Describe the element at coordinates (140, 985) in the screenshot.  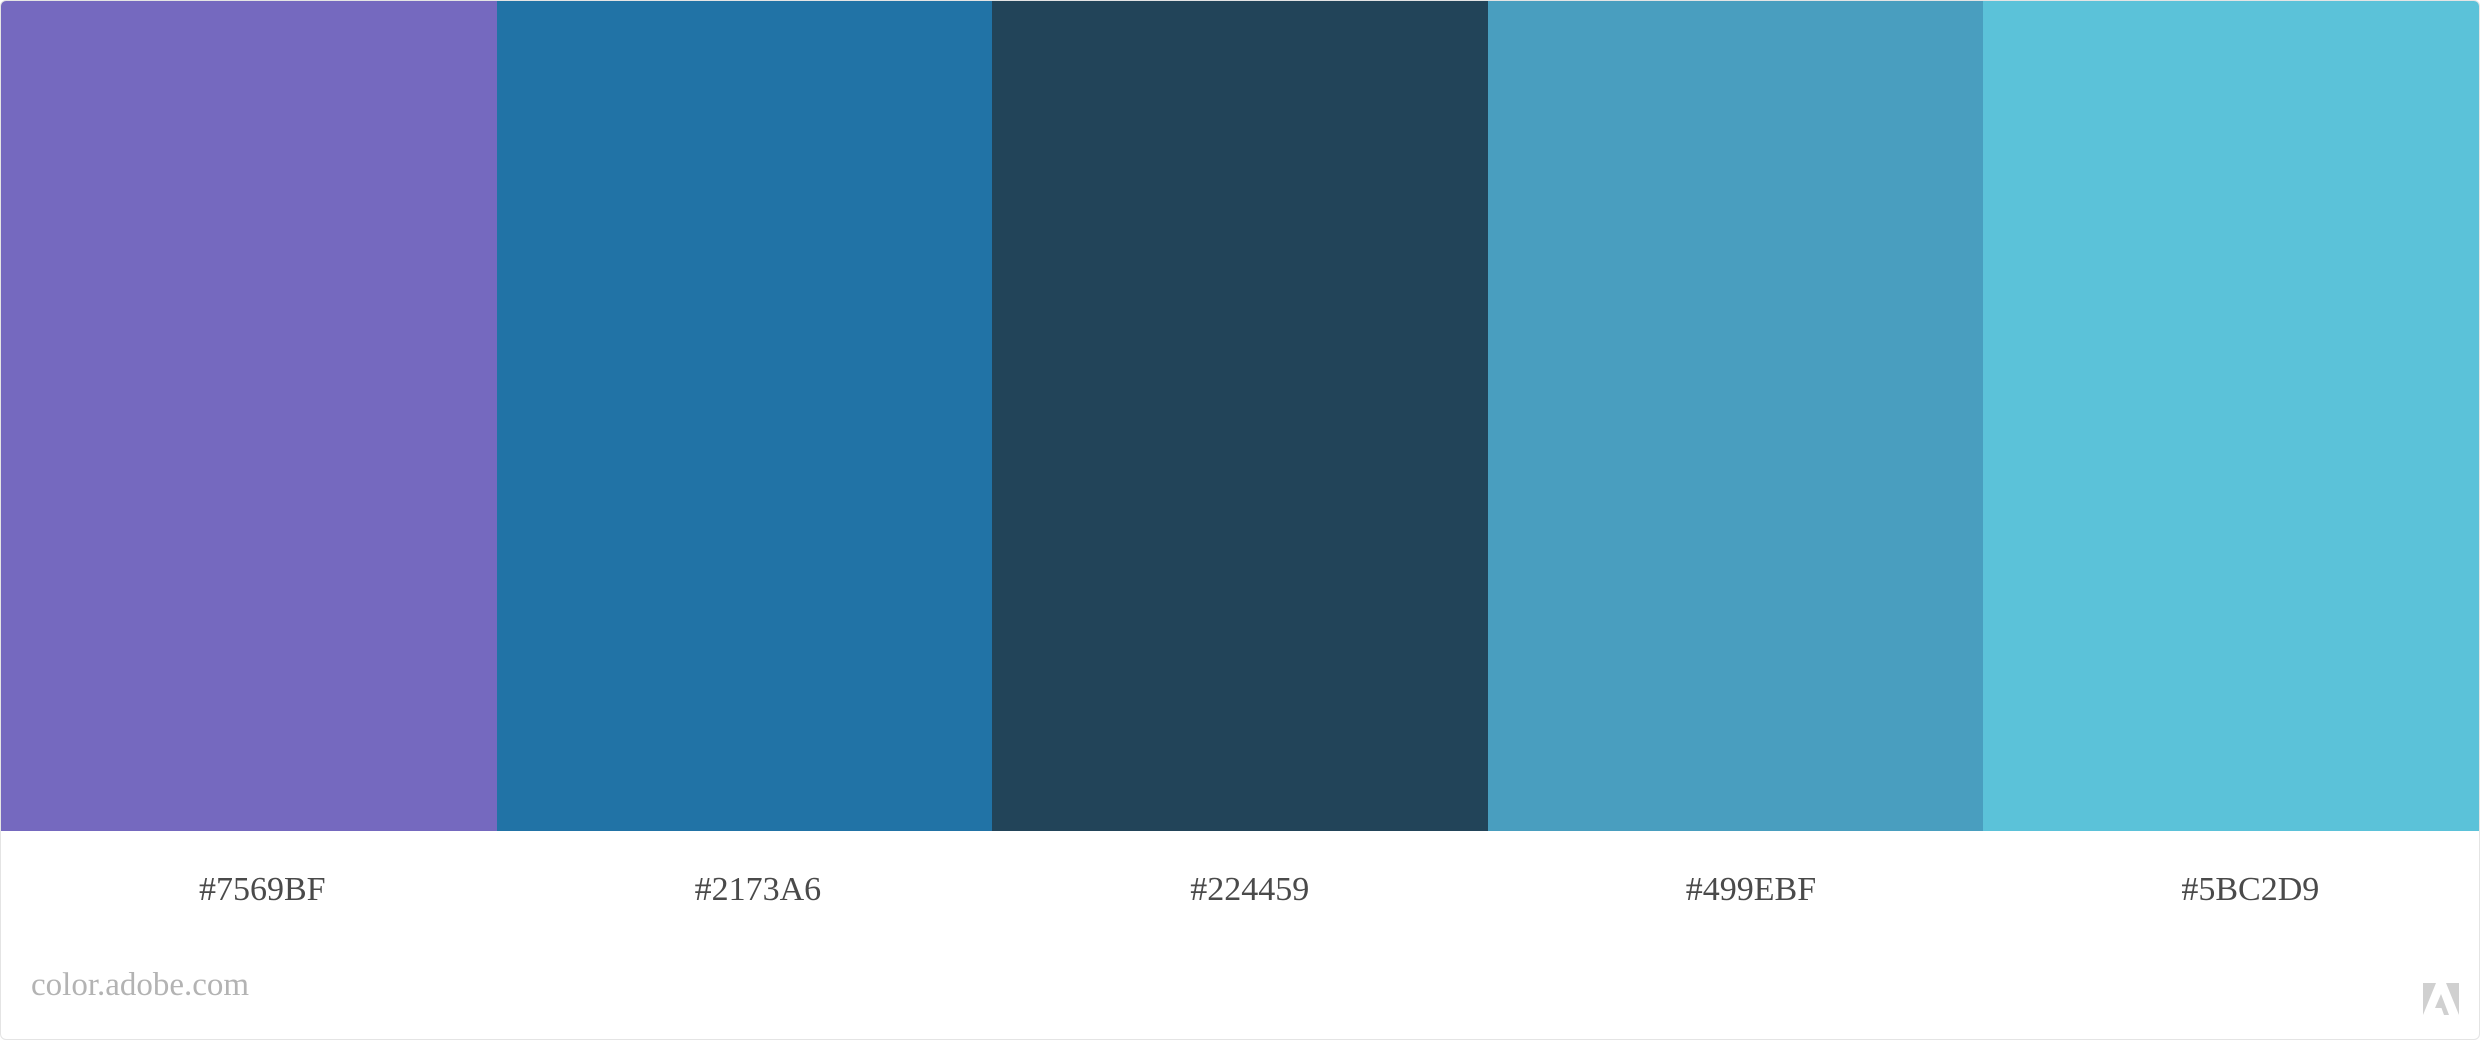
I see `site-watermark: color.adobe.com` at that location.